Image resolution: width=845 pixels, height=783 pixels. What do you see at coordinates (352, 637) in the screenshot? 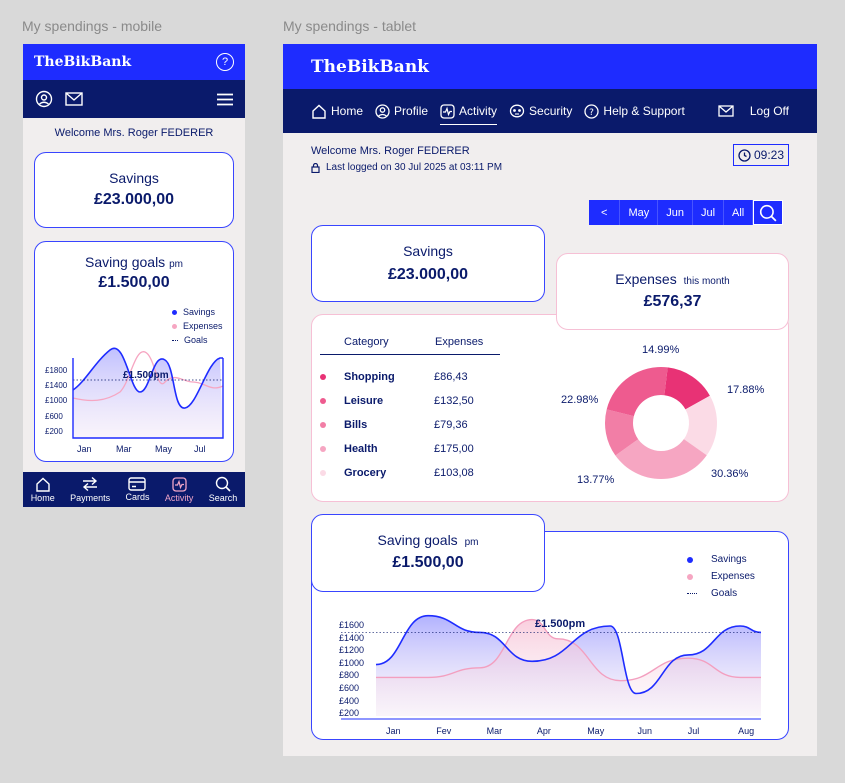
I see `y-tick-label: £1400` at bounding box center [352, 637].